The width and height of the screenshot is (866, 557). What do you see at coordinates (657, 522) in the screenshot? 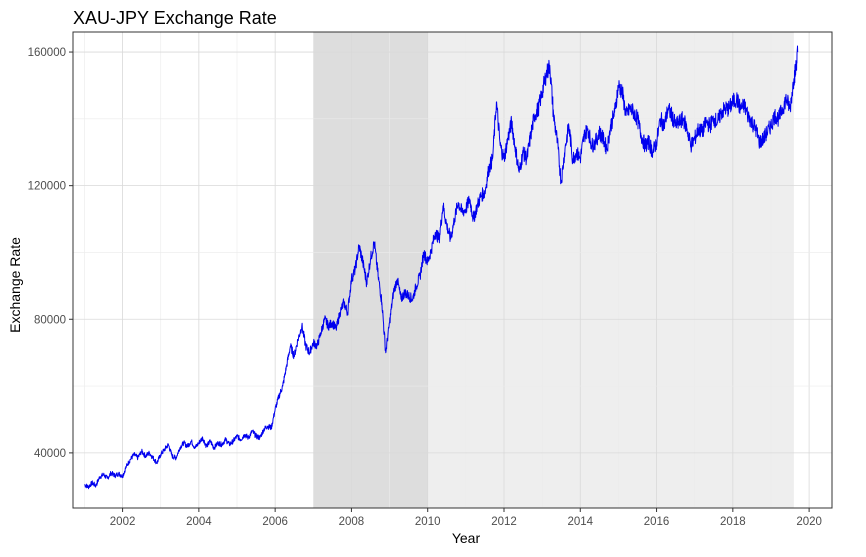
I see `x-tick-label: 2016` at bounding box center [657, 522].